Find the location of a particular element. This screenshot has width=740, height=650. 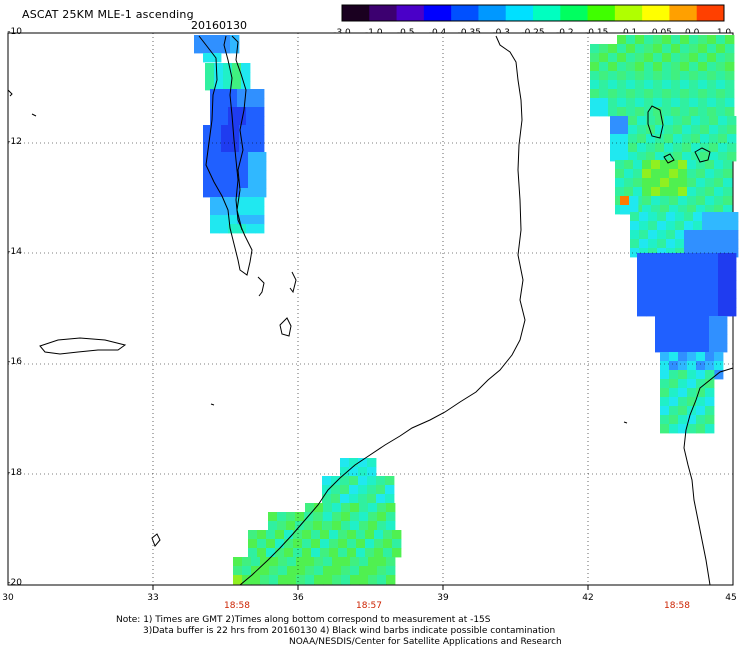

pass-time-label: 18:58 is located at coordinates (237, 606).